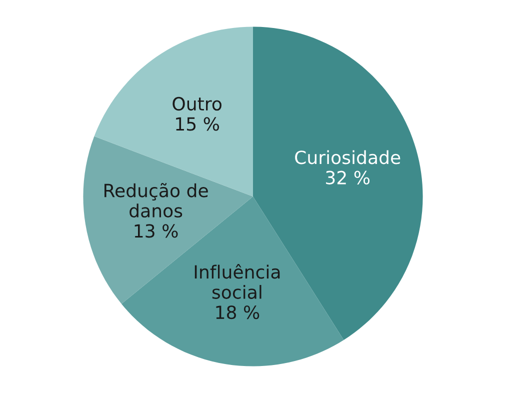  Describe the element at coordinates (197, 103) in the screenshot. I see `slice-label: Outro` at that location.